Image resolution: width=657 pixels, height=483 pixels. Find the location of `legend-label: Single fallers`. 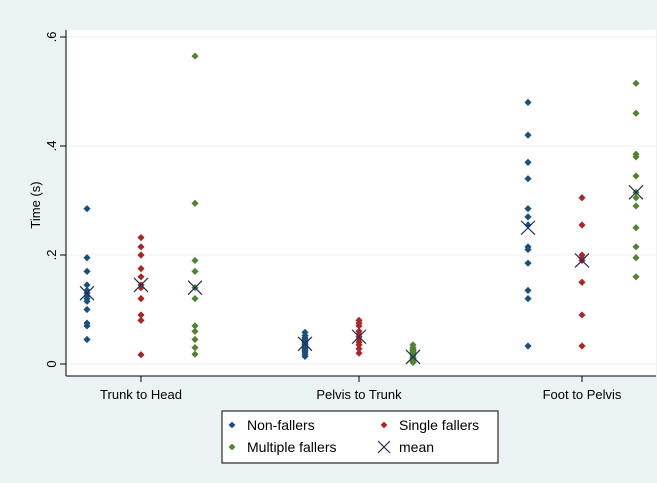

legend-label: Single fallers is located at coordinates (439, 425).